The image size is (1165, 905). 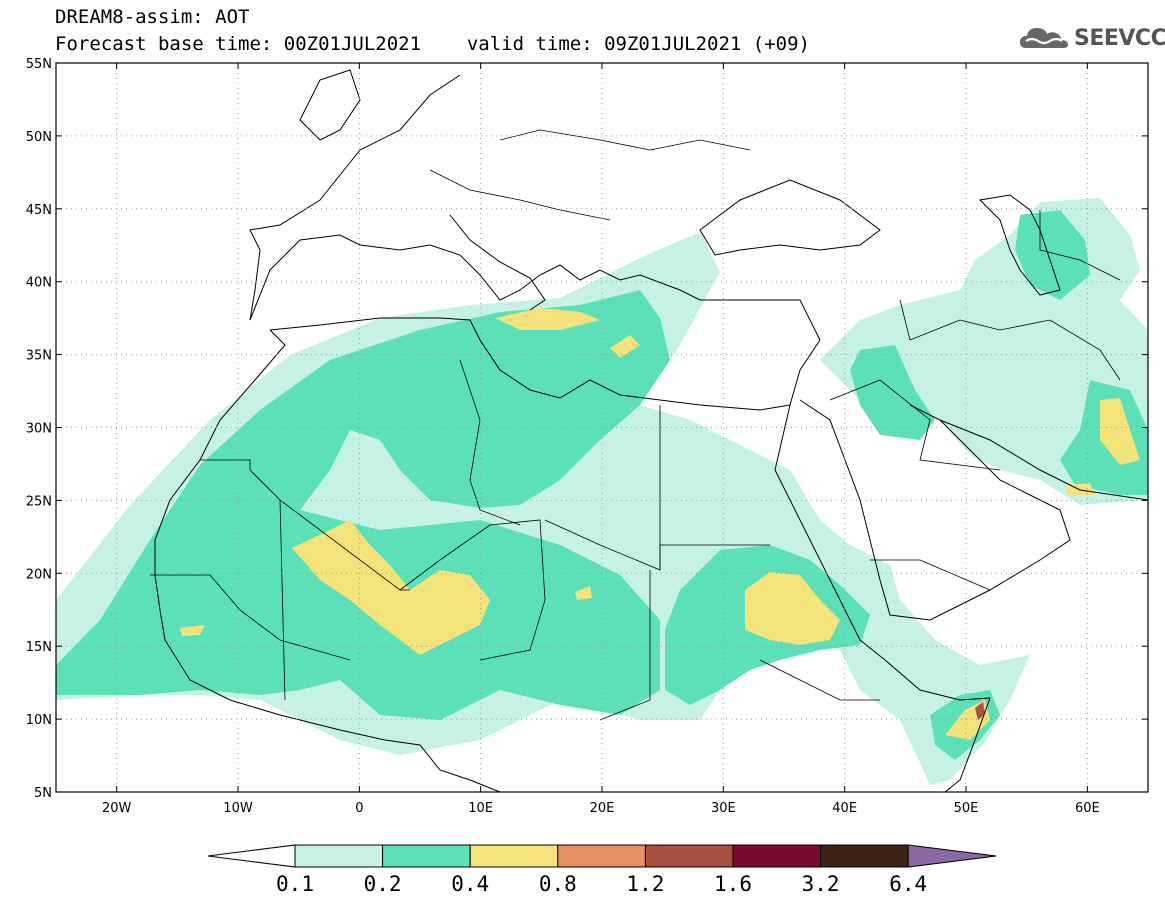 I want to click on base-time-label: Forecast base time: 00Z01JUL2021, so click(x=238, y=44).